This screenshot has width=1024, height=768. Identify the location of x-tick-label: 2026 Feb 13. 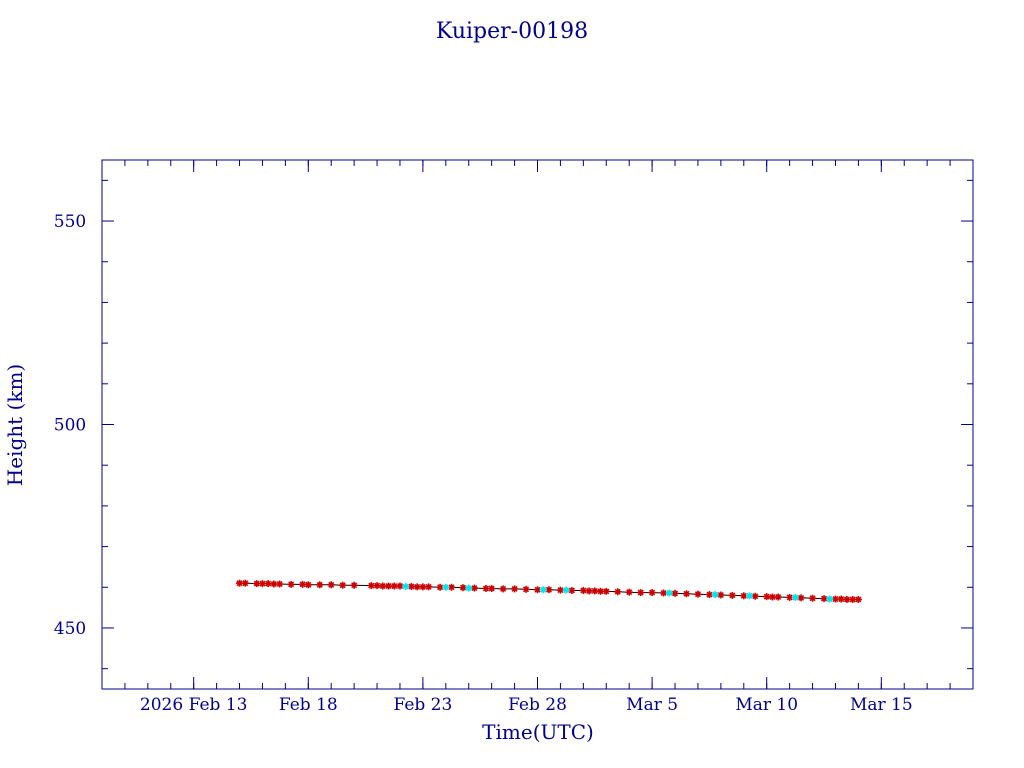
(194, 705).